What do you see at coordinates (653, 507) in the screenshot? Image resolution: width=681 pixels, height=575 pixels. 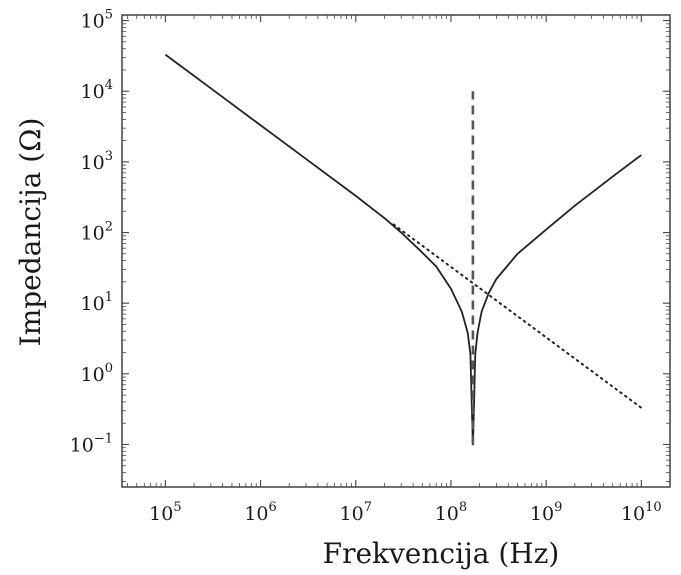 I see `x-tick-label-exponent: 10` at bounding box center [653, 507].